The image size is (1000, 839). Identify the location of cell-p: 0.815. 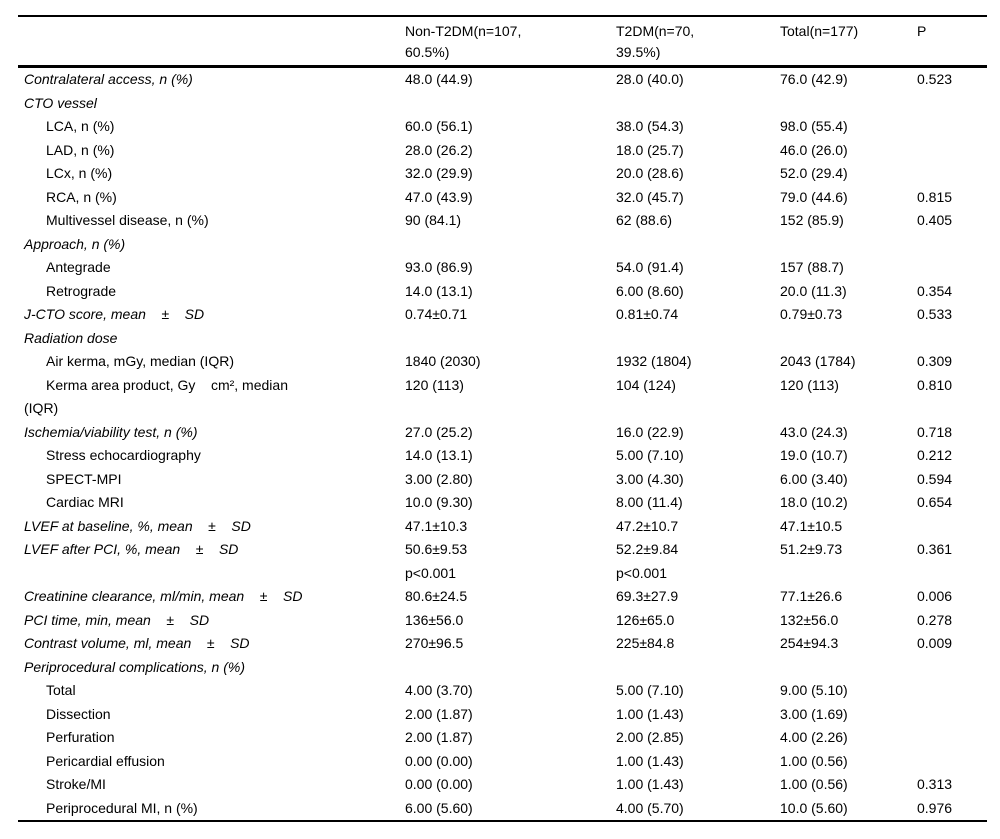
(935, 196).